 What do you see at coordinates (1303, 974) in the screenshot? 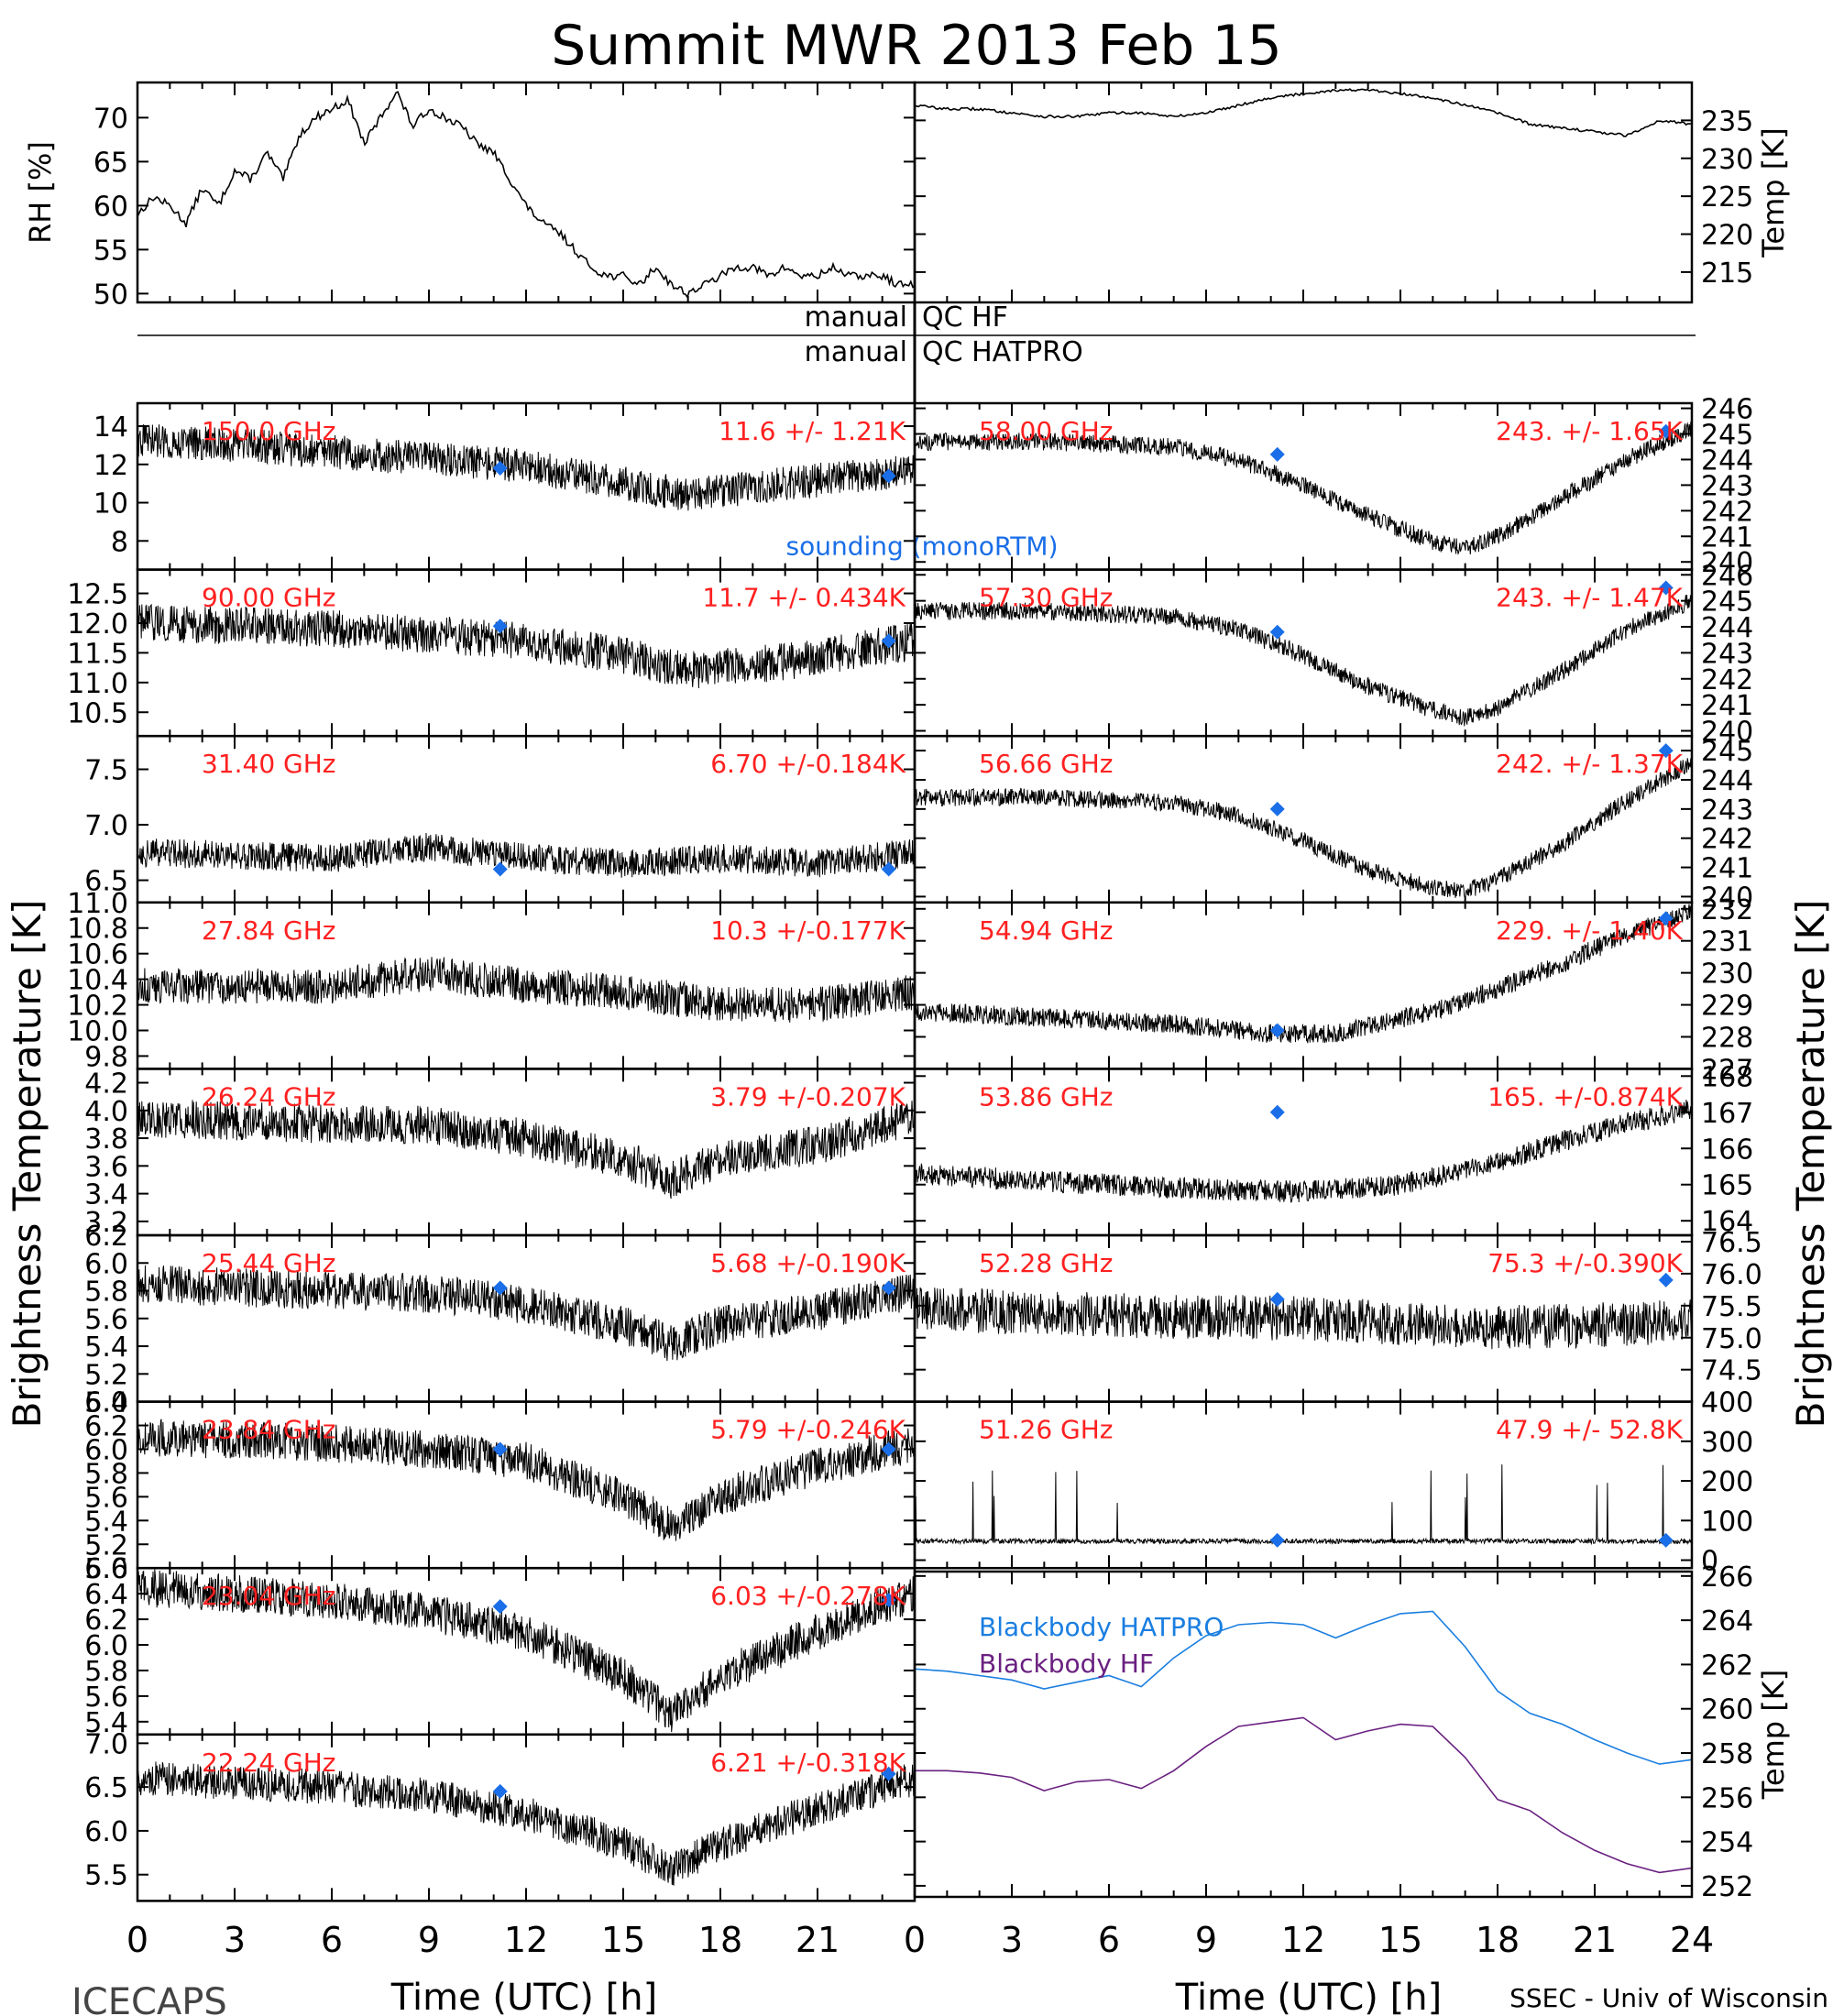
I see `plot-area-h5494` at bounding box center [1303, 974].